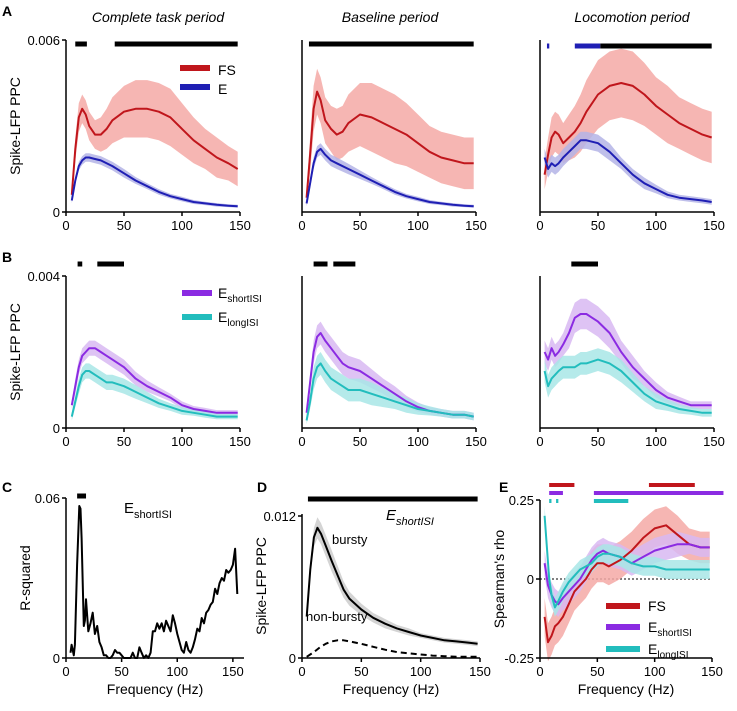 This screenshot has height=711, width=737. Describe the element at coordinates (121, 671) in the screenshot. I see `x-tick-label-c-1: 50` at that location.